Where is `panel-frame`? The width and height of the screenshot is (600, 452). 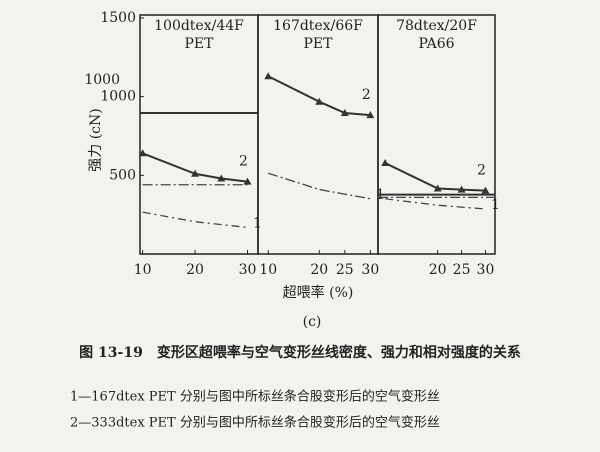 panel-frame is located at coordinates (436, 134).